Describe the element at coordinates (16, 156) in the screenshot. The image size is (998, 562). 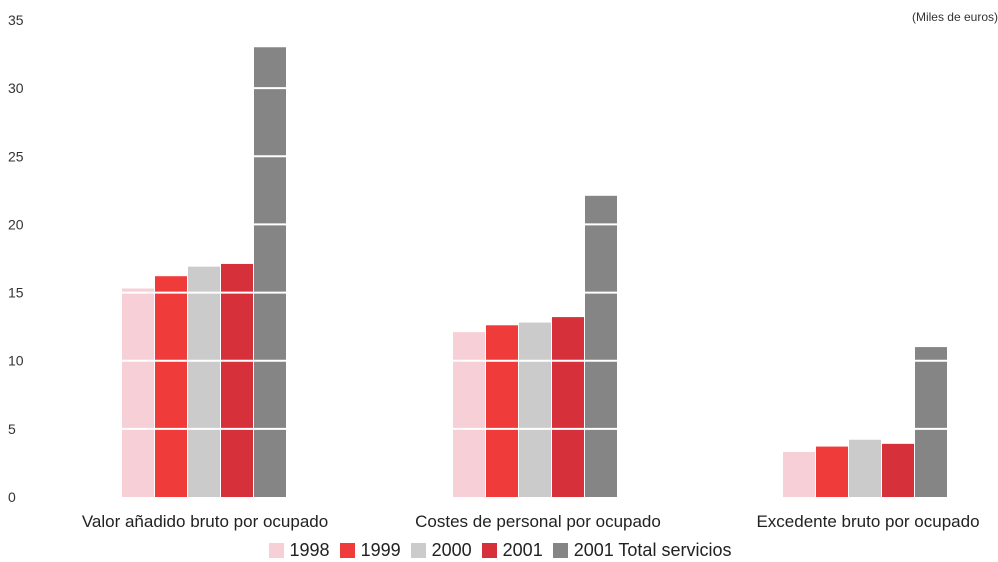
I see `y-tick-label: 25` at that location.